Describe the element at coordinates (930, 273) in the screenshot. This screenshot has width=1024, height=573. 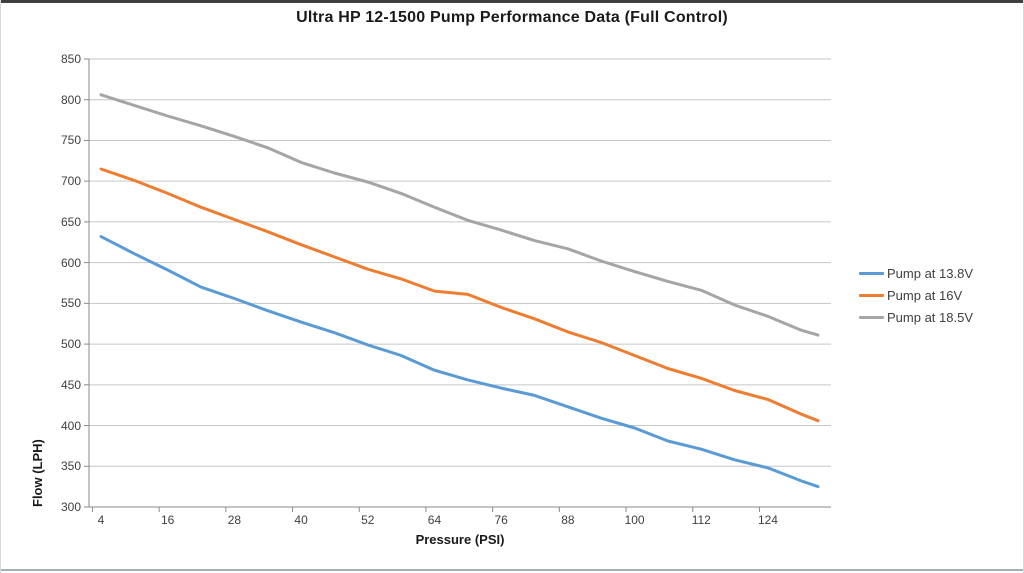
I see `legend-label: Pump at 13.8V` at that location.